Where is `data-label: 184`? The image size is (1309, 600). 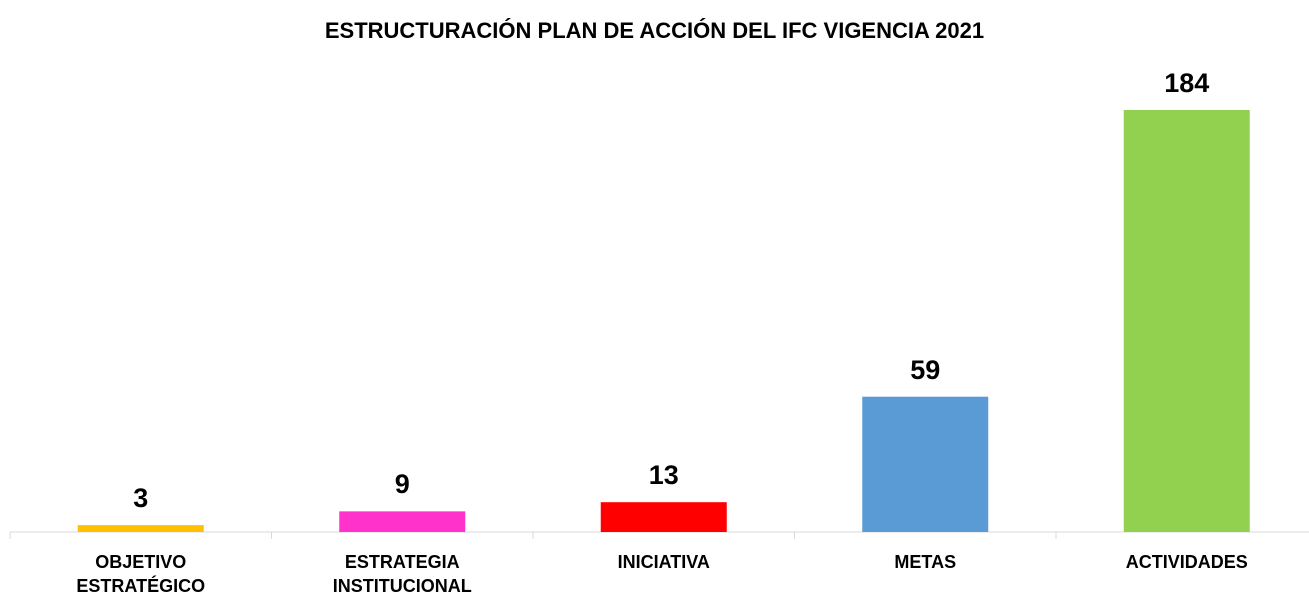
data-label: 184 is located at coordinates (1187, 83).